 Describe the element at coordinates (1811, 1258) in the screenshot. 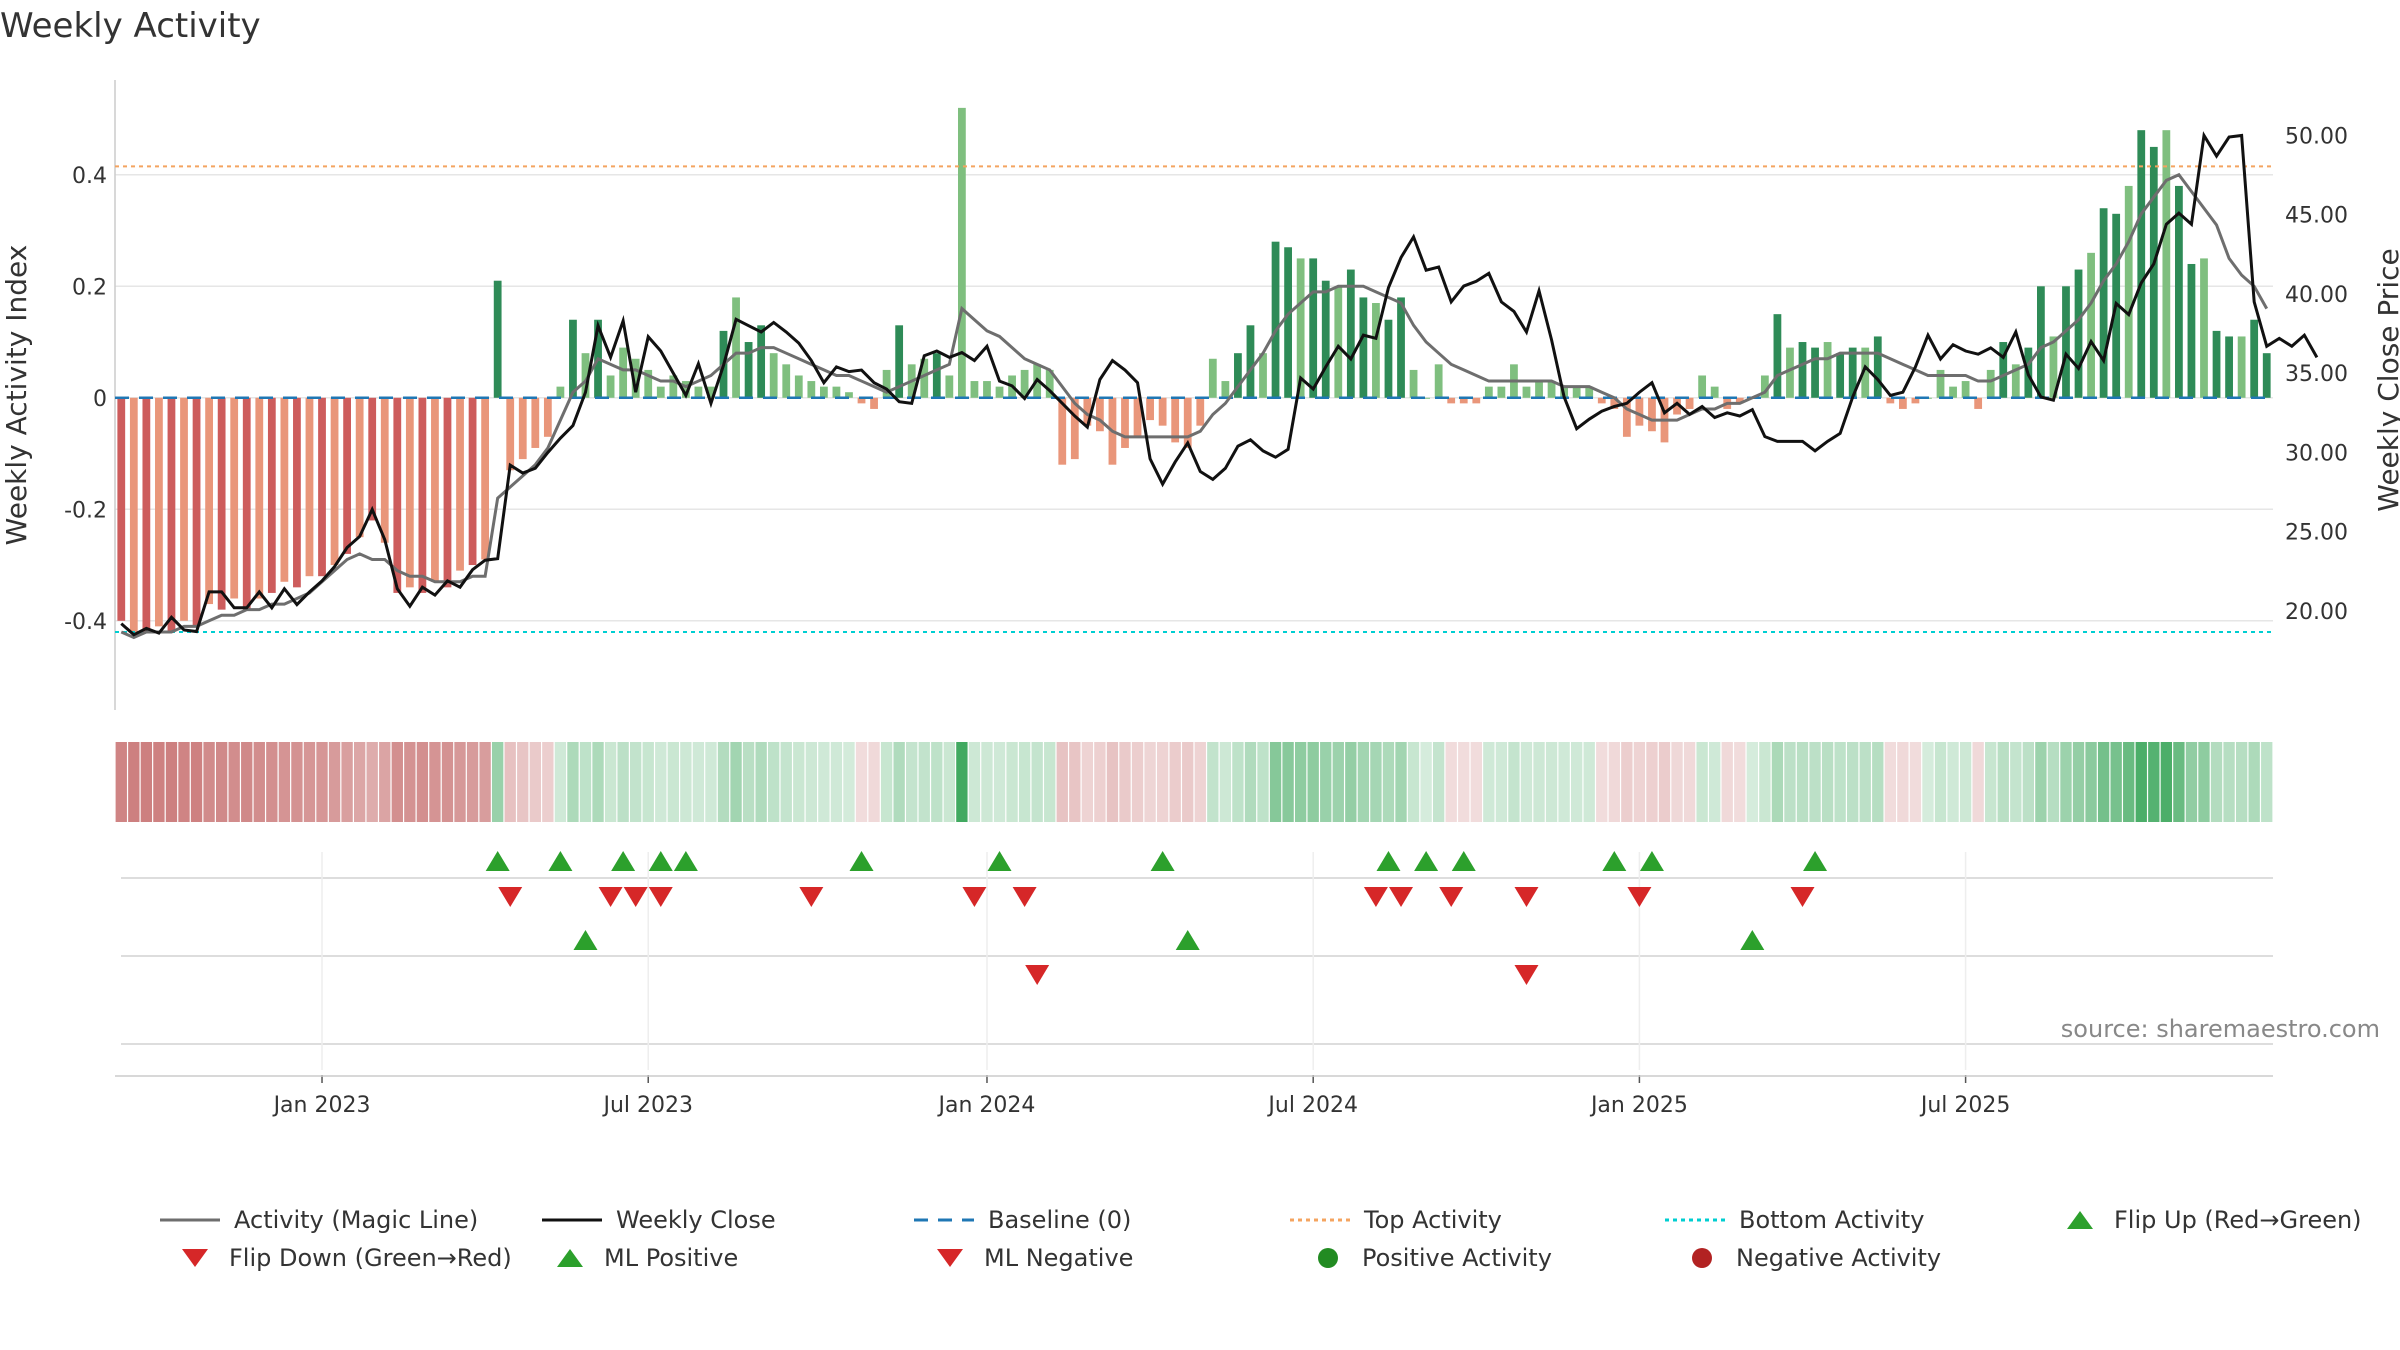

I see `legend-item-negative-activity: Negative Activity` at that location.